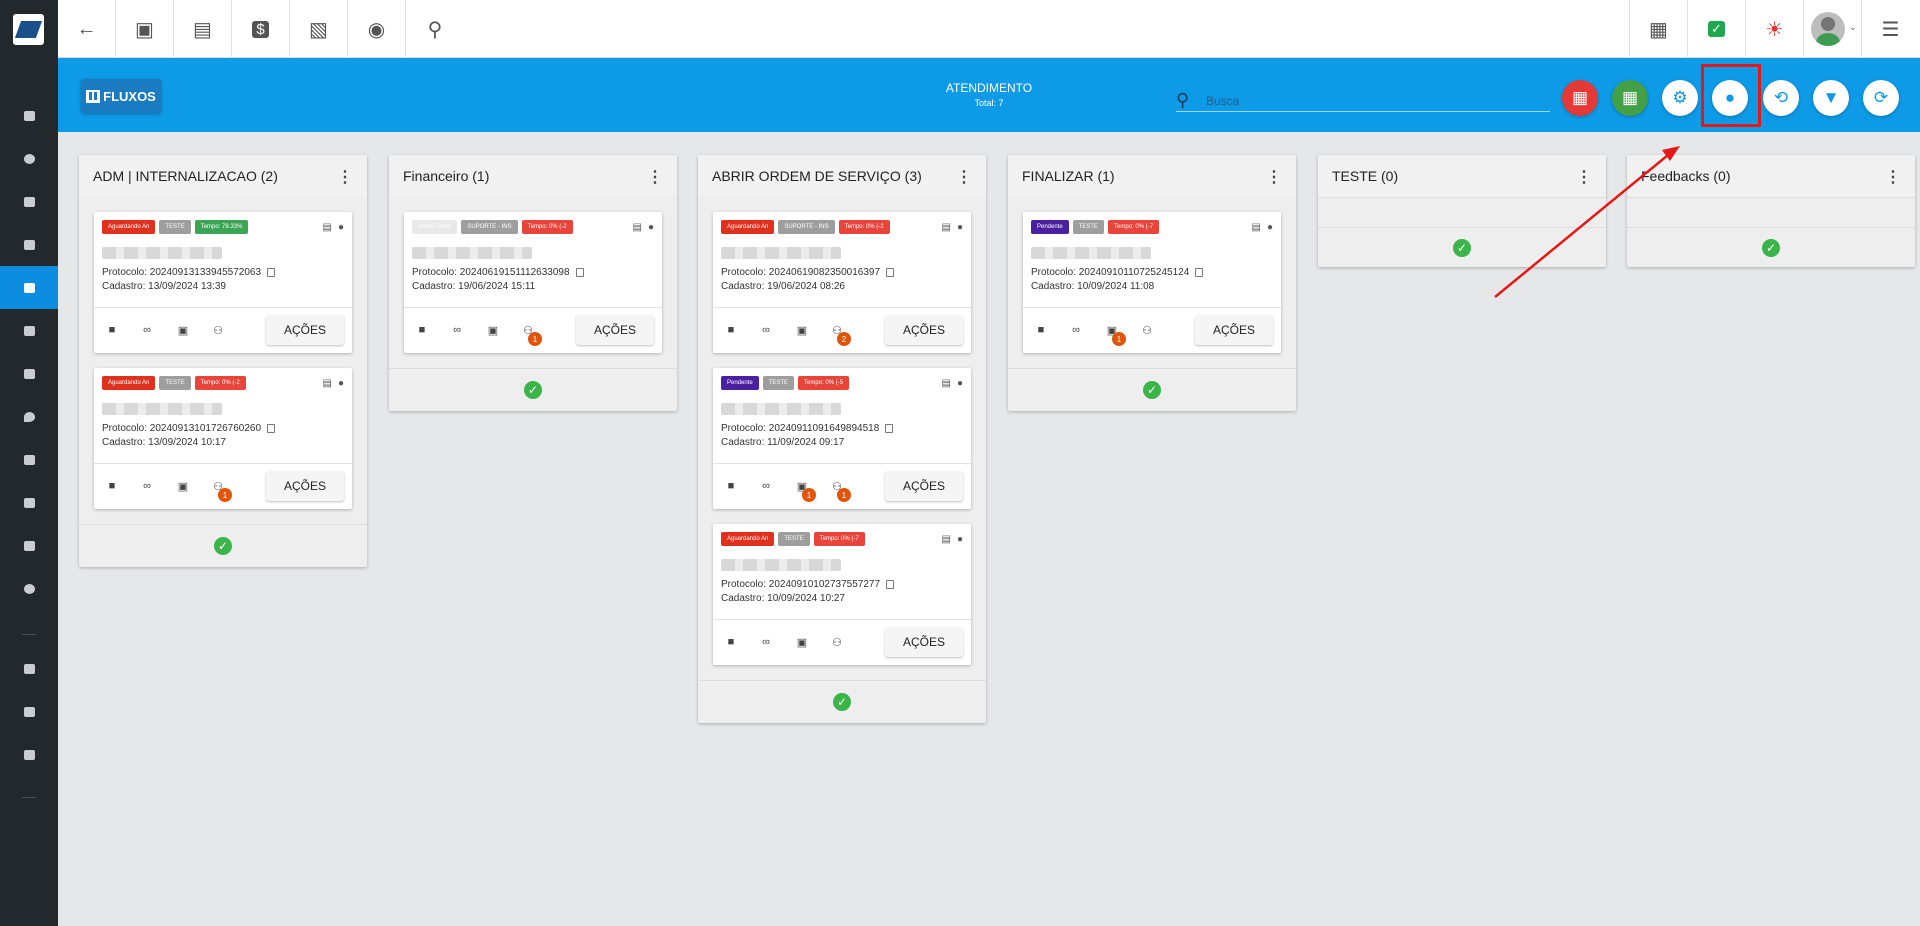 The width and height of the screenshot is (1920, 926). Describe the element at coordinates (203, 29) in the screenshot. I see `calendar-clock-icon: ▤` at that location.